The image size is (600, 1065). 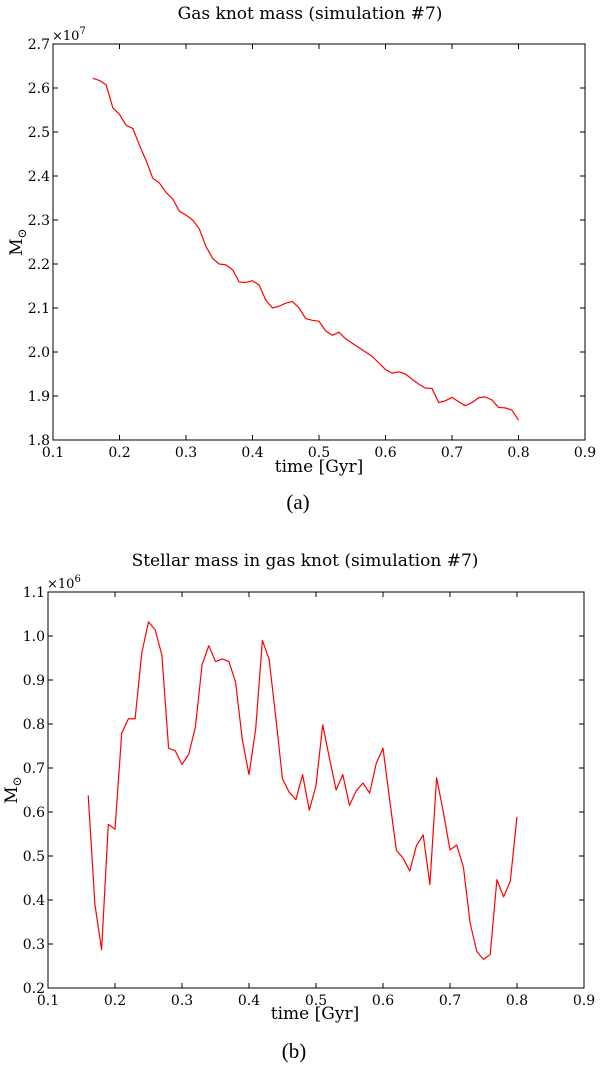 I want to click on chart-a-x-axis-label: time [Gyr], so click(x=319, y=467).